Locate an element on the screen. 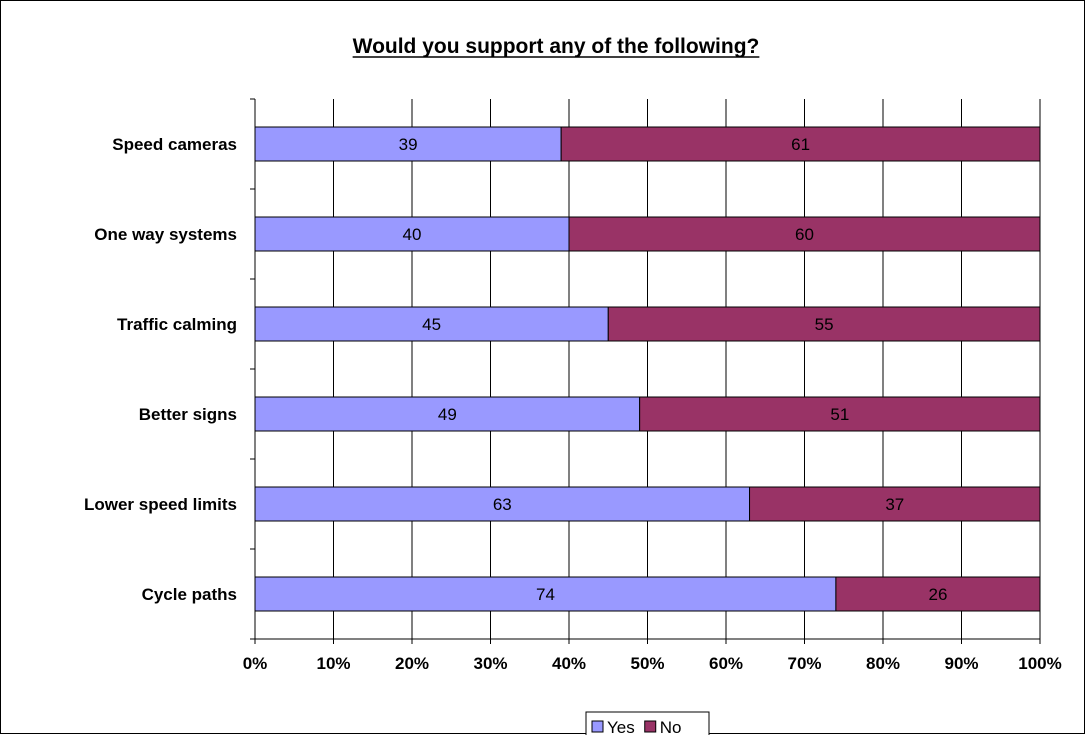 The image size is (1085, 735). data-label: 55 is located at coordinates (824, 324).